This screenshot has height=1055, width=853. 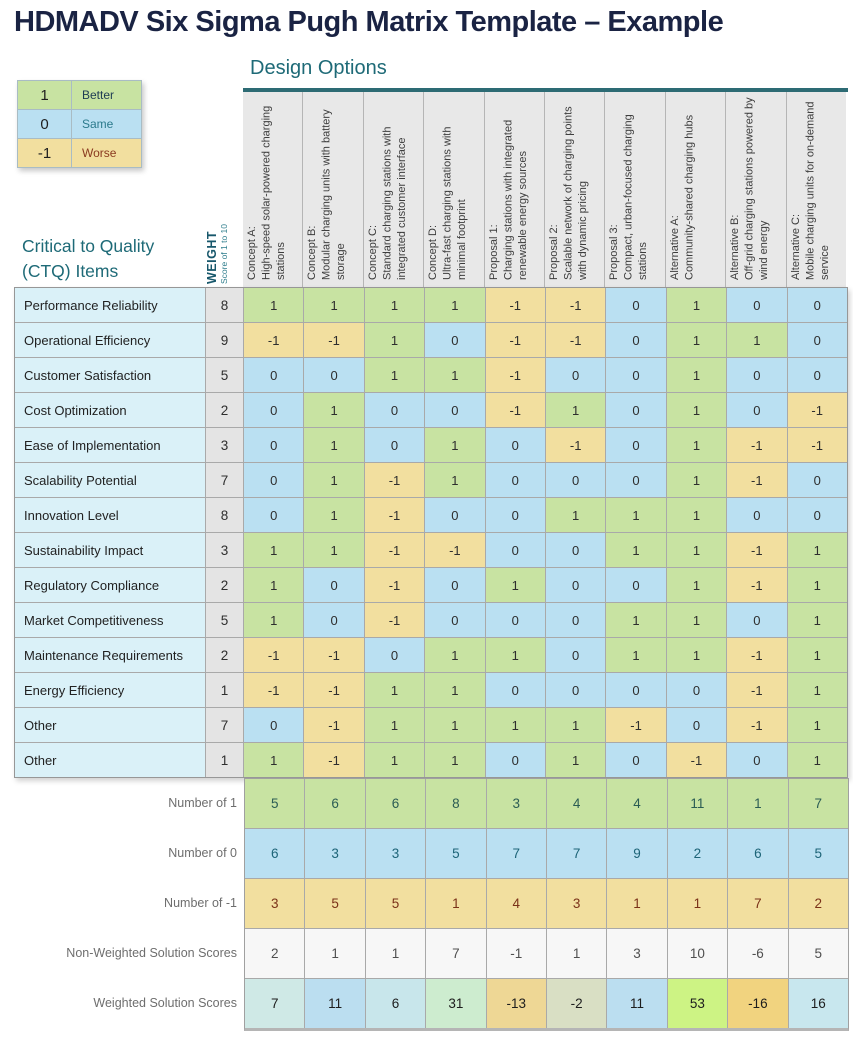 What do you see at coordinates (224, 550) in the screenshot?
I see `weight-cell: 3` at bounding box center [224, 550].